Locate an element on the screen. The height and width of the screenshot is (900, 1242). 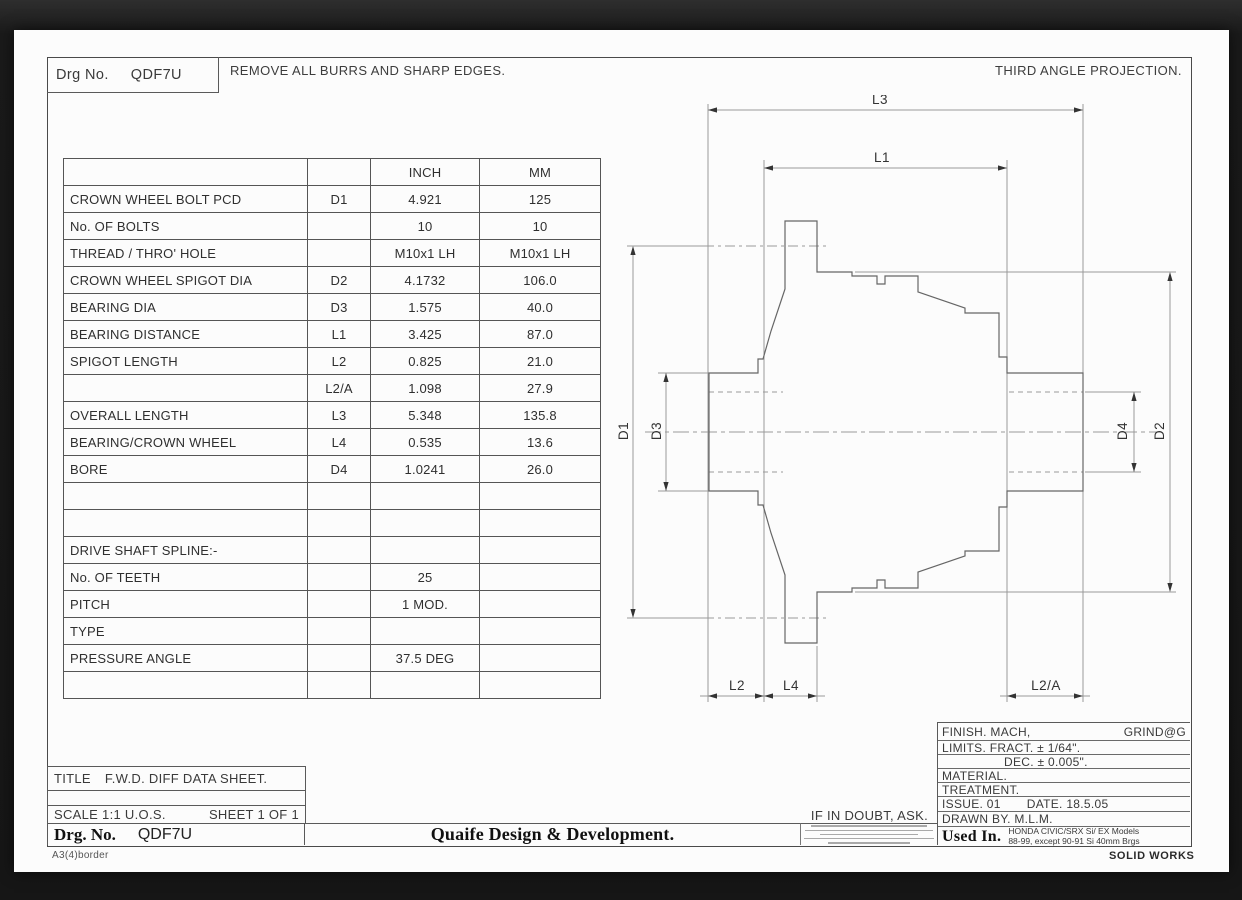
treatment-label: TREATMENT. is located at coordinates (981, 790).